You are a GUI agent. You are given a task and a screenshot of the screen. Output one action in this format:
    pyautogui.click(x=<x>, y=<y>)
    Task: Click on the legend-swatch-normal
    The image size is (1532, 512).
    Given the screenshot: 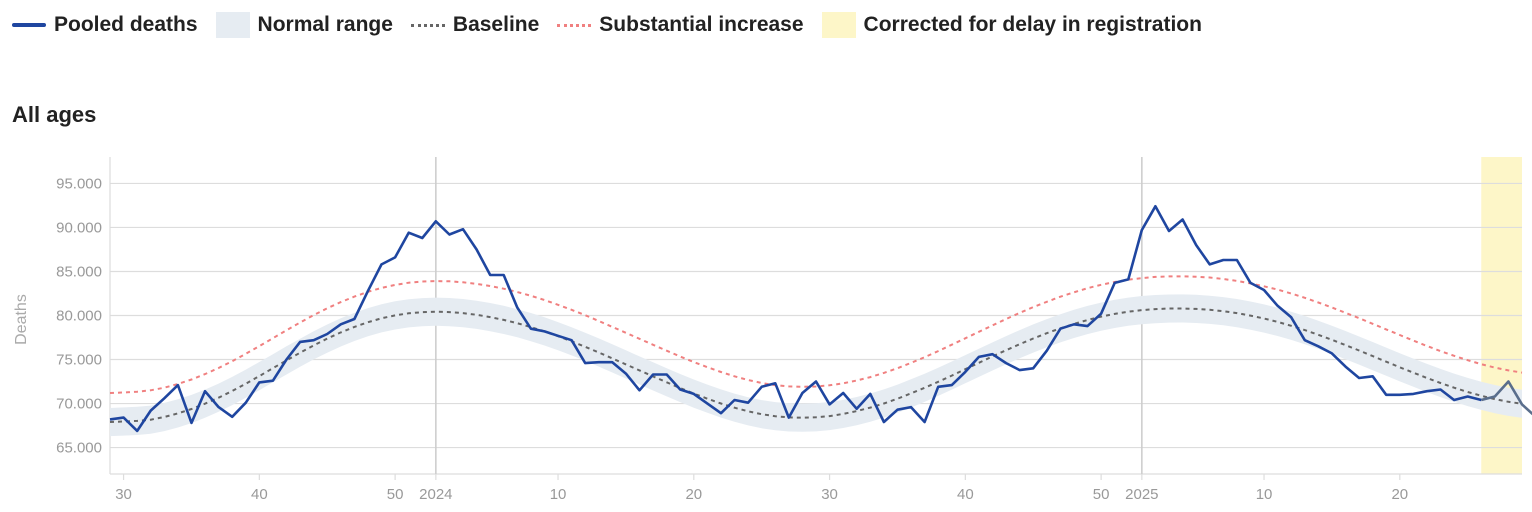 What is the action you would take?
    pyautogui.click(x=232, y=25)
    